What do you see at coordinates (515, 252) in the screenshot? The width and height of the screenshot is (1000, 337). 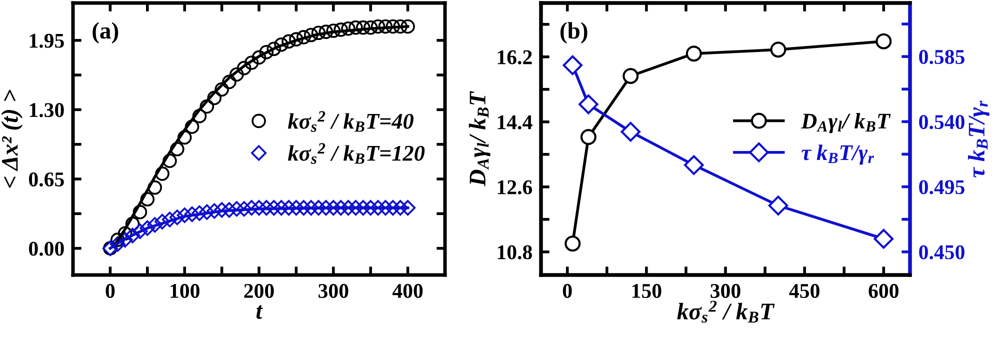 I see `y-tick-label: 10.8` at bounding box center [515, 252].